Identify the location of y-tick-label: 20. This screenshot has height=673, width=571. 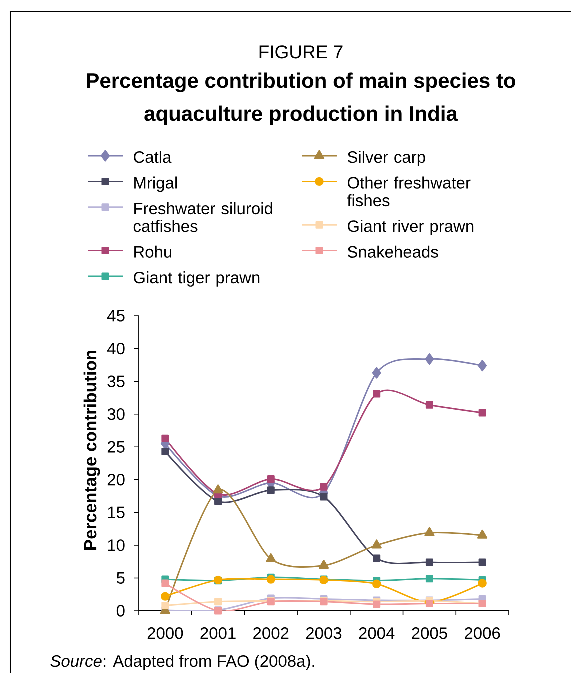
(116, 480).